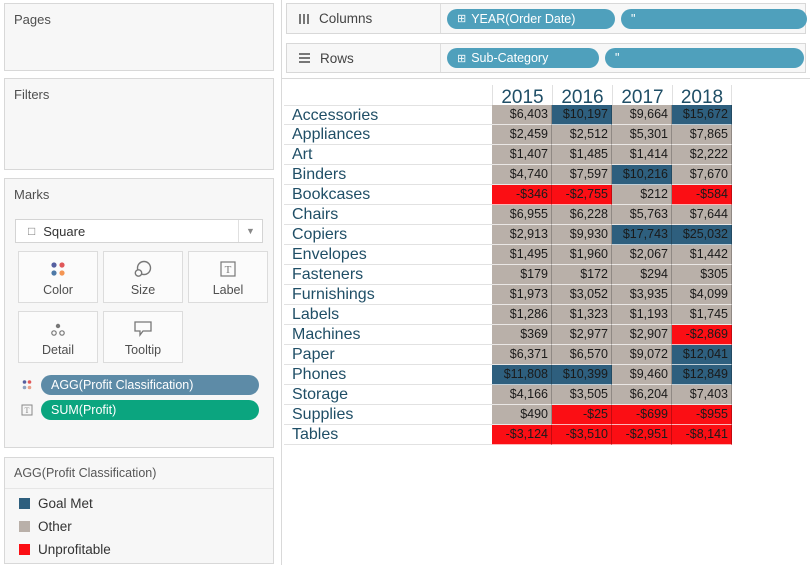 The image size is (810, 565). Describe the element at coordinates (702, 375) in the screenshot. I see `table-cell: $12,849` at that location.